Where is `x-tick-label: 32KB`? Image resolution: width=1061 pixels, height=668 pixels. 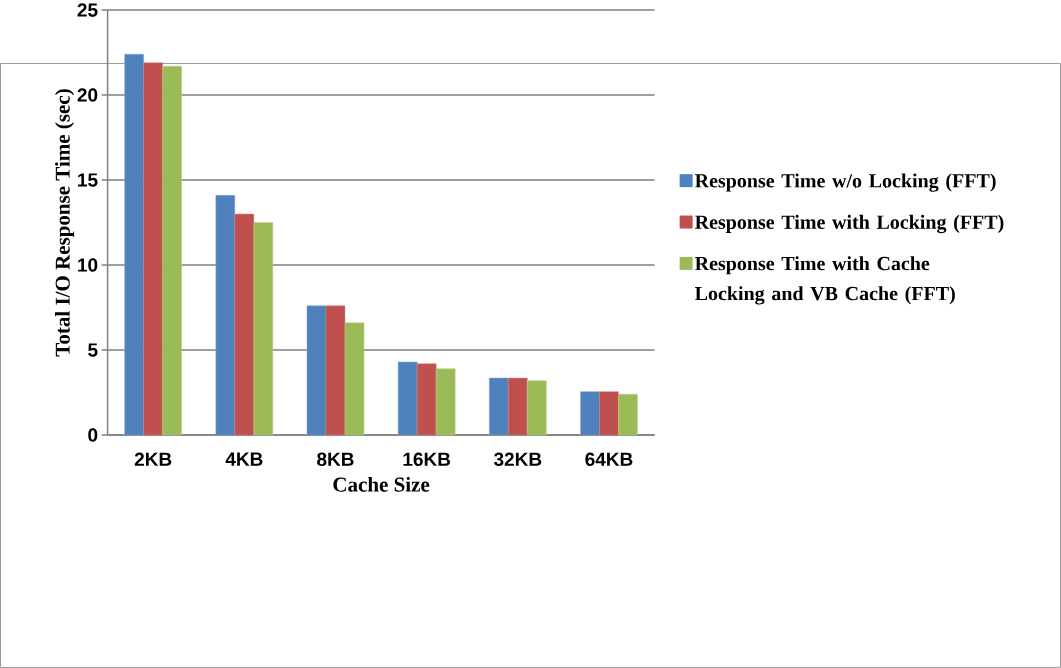
x-tick-label: 32KB is located at coordinates (517, 459).